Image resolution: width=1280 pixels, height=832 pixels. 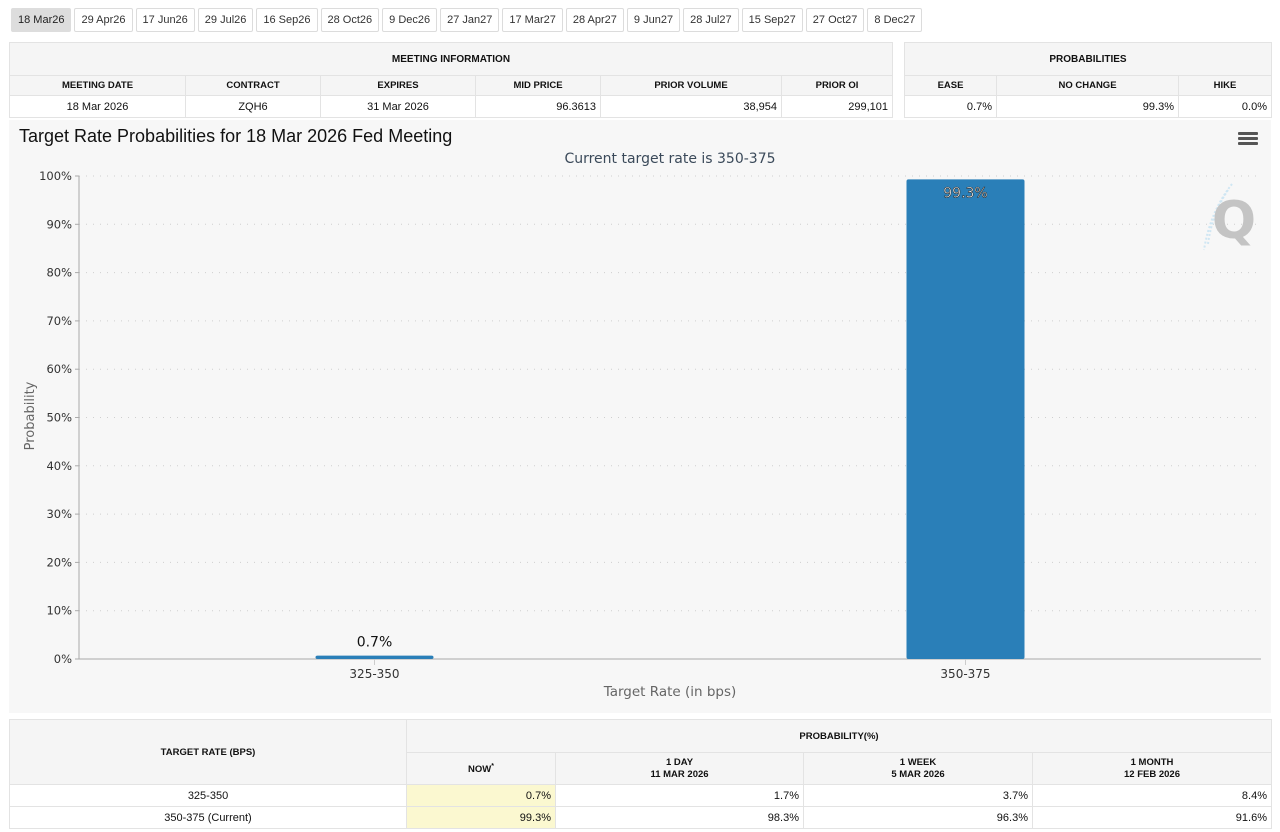 I want to click on table-row: 325-350 0.7% 1.7% 3.7% 8.4%, so click(x=640, y=795).